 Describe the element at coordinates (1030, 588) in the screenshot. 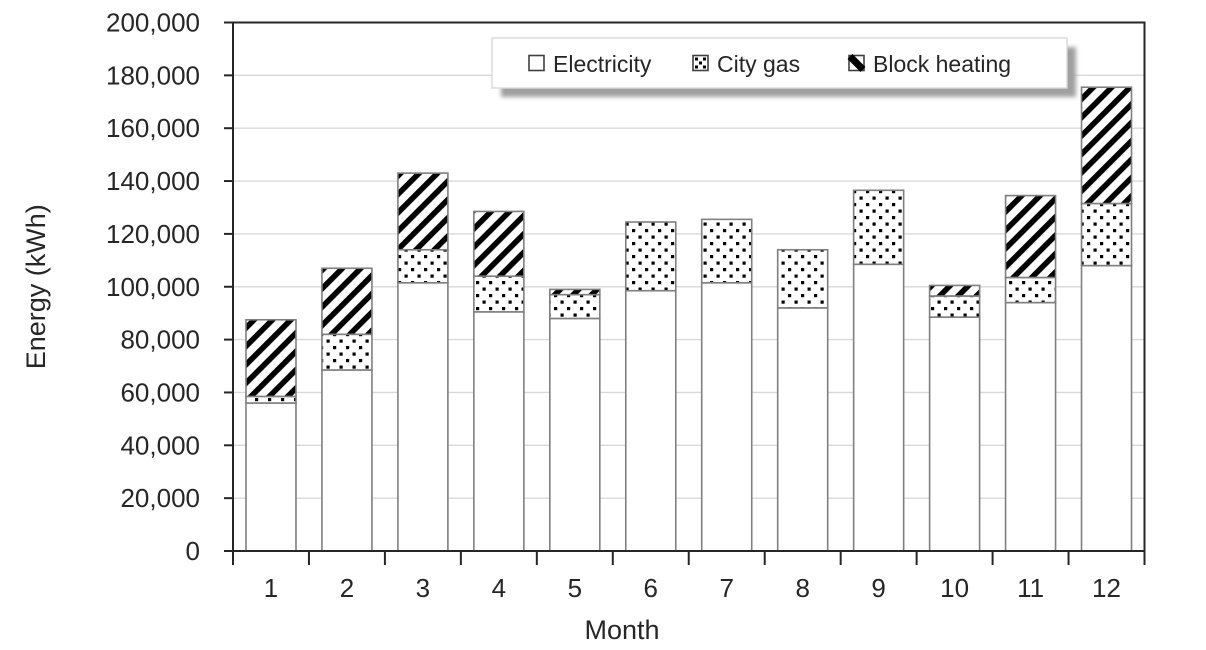

I see `x-tick-label: 11` at that location.